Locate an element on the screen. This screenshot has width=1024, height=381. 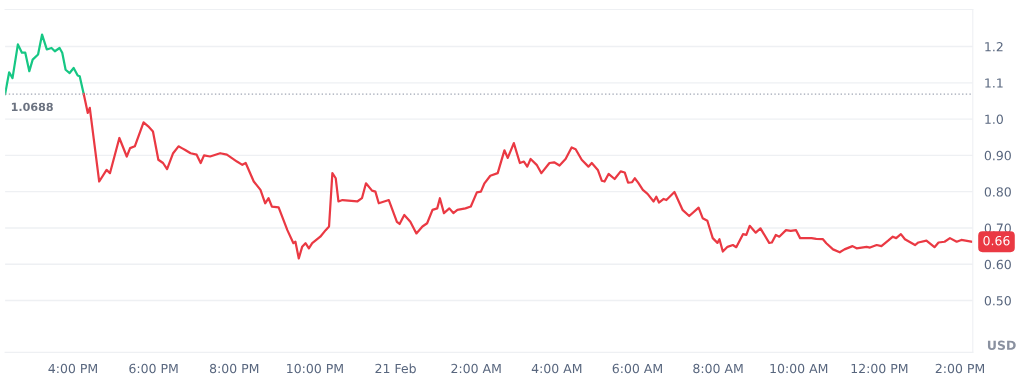
x-tick-label: 21 Feb is located at coordinates (395, 368).